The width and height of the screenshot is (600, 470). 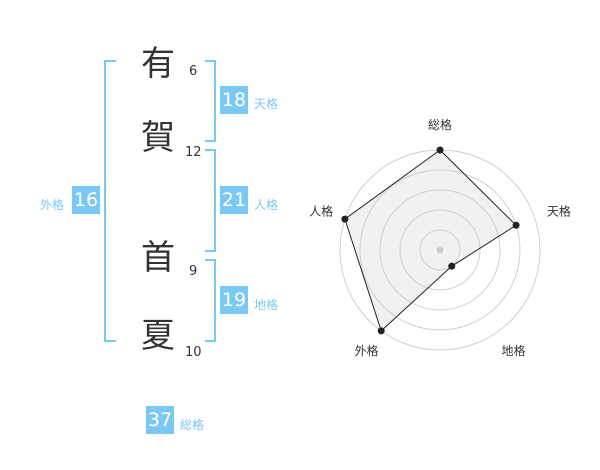 What do you see at coordinates (110, 201) in the screenshot?
I see `gaikaku-bracket` at bounding box center [110, 201].